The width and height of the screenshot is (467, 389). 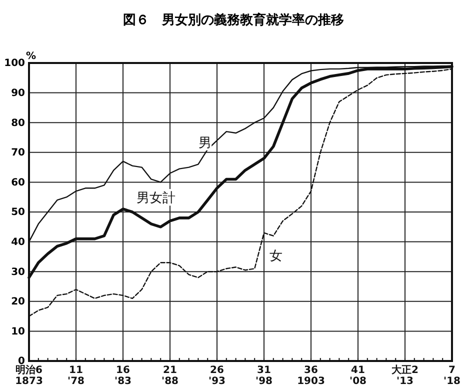 I want to click on x-tick-label: 26 '93, so click(x=217, y=376).